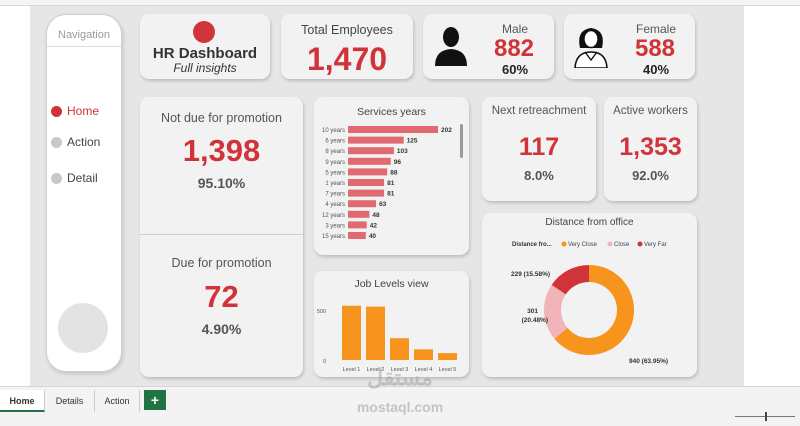 The image size is (800, 426). Describe the element at coordinates (515, 69) in the screenshot. I see `male-pct: 60%` at that location.